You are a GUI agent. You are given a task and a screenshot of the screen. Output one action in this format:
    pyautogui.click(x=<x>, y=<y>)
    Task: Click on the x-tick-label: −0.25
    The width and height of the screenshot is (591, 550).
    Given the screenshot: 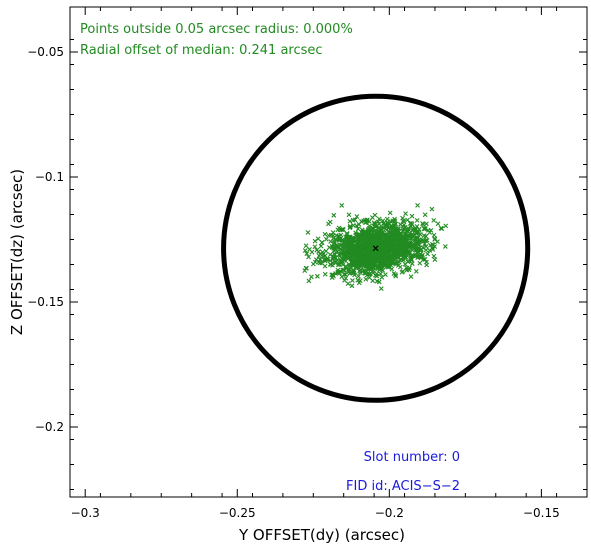 What is the action you would take?
    pyautogui.click(x=237, y=513)
    